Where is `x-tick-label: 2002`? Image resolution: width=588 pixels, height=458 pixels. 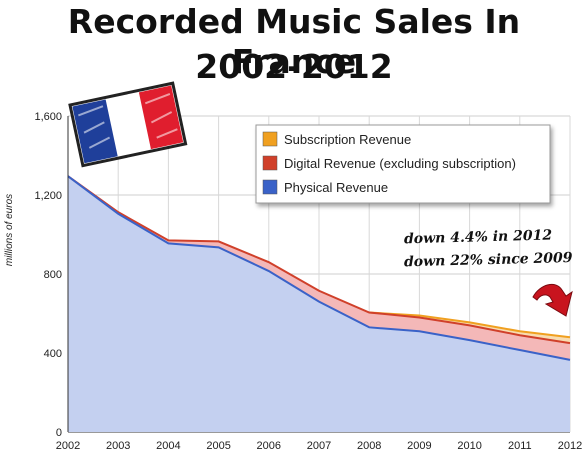
x-tick-label: 2002 is located at coordinates (68, 446).